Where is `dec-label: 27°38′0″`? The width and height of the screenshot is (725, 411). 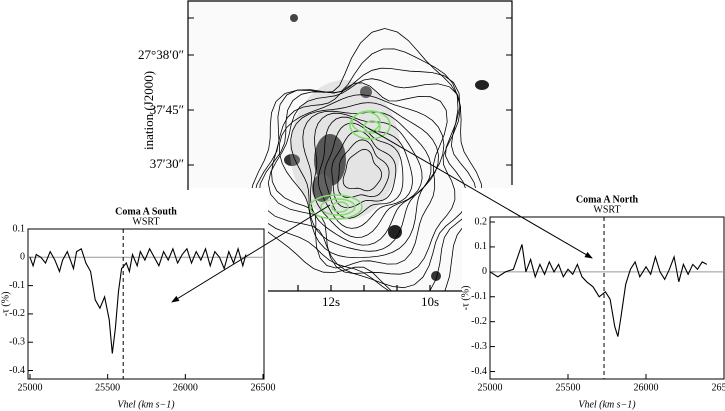 dec-label: 27°38′0″ is located at coordinates (161, 54).